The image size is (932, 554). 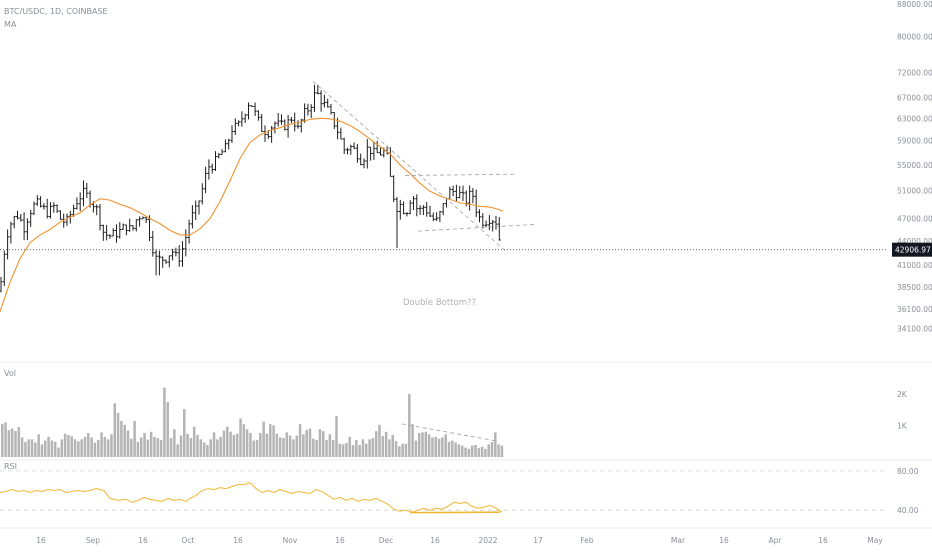 I want to click on level-guide-line, so click(x=460, y=174).